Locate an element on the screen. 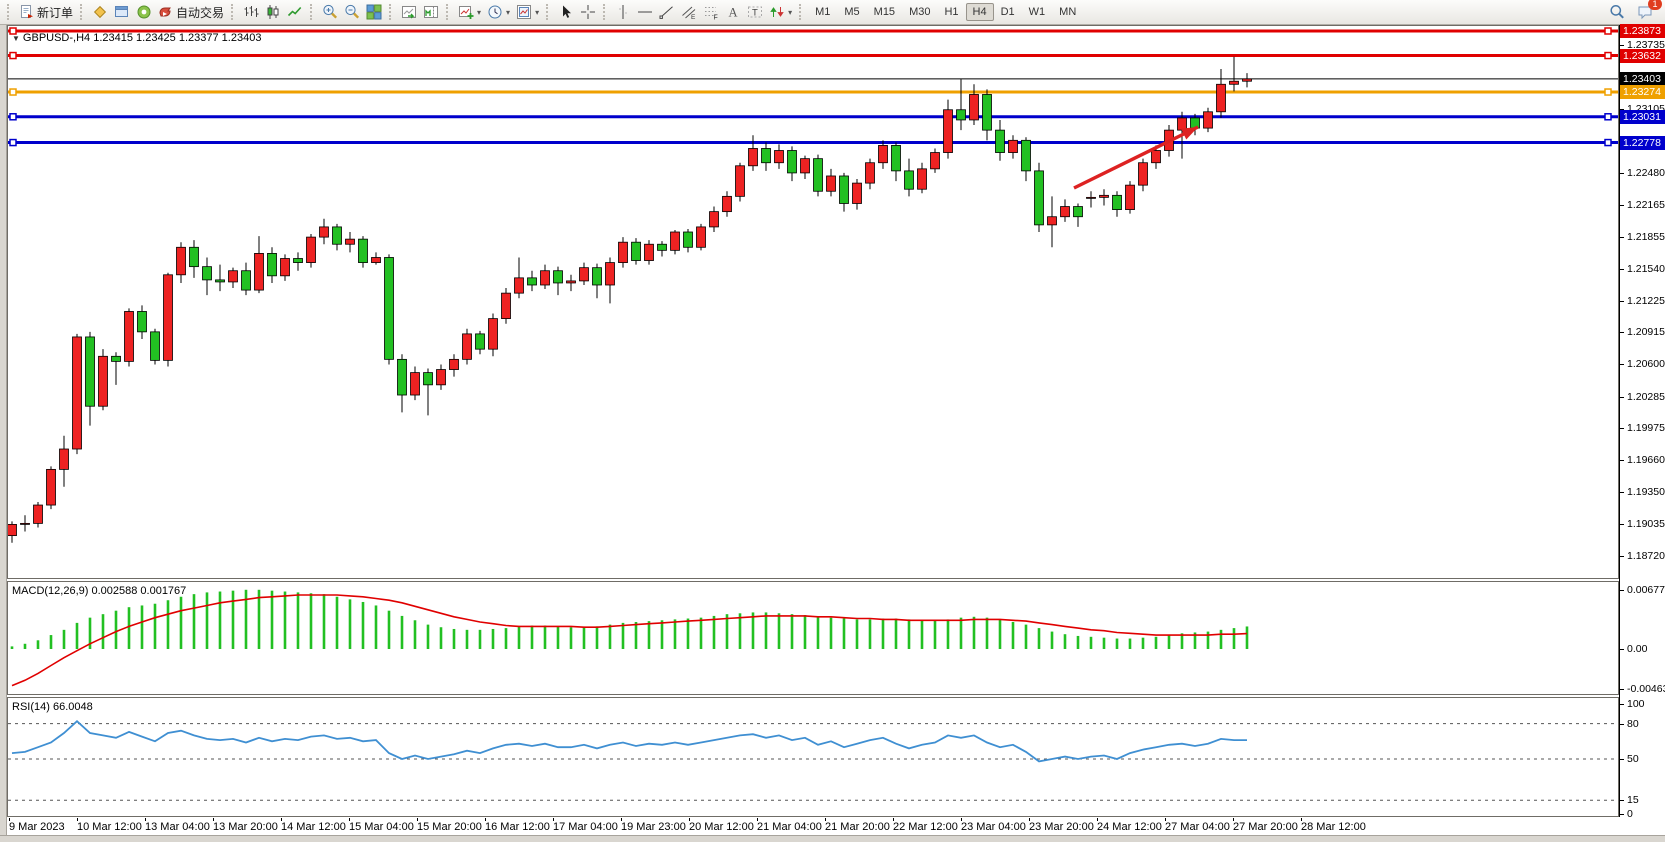  timeframe-m1-button: M1 is located at coordinates (823, 12).